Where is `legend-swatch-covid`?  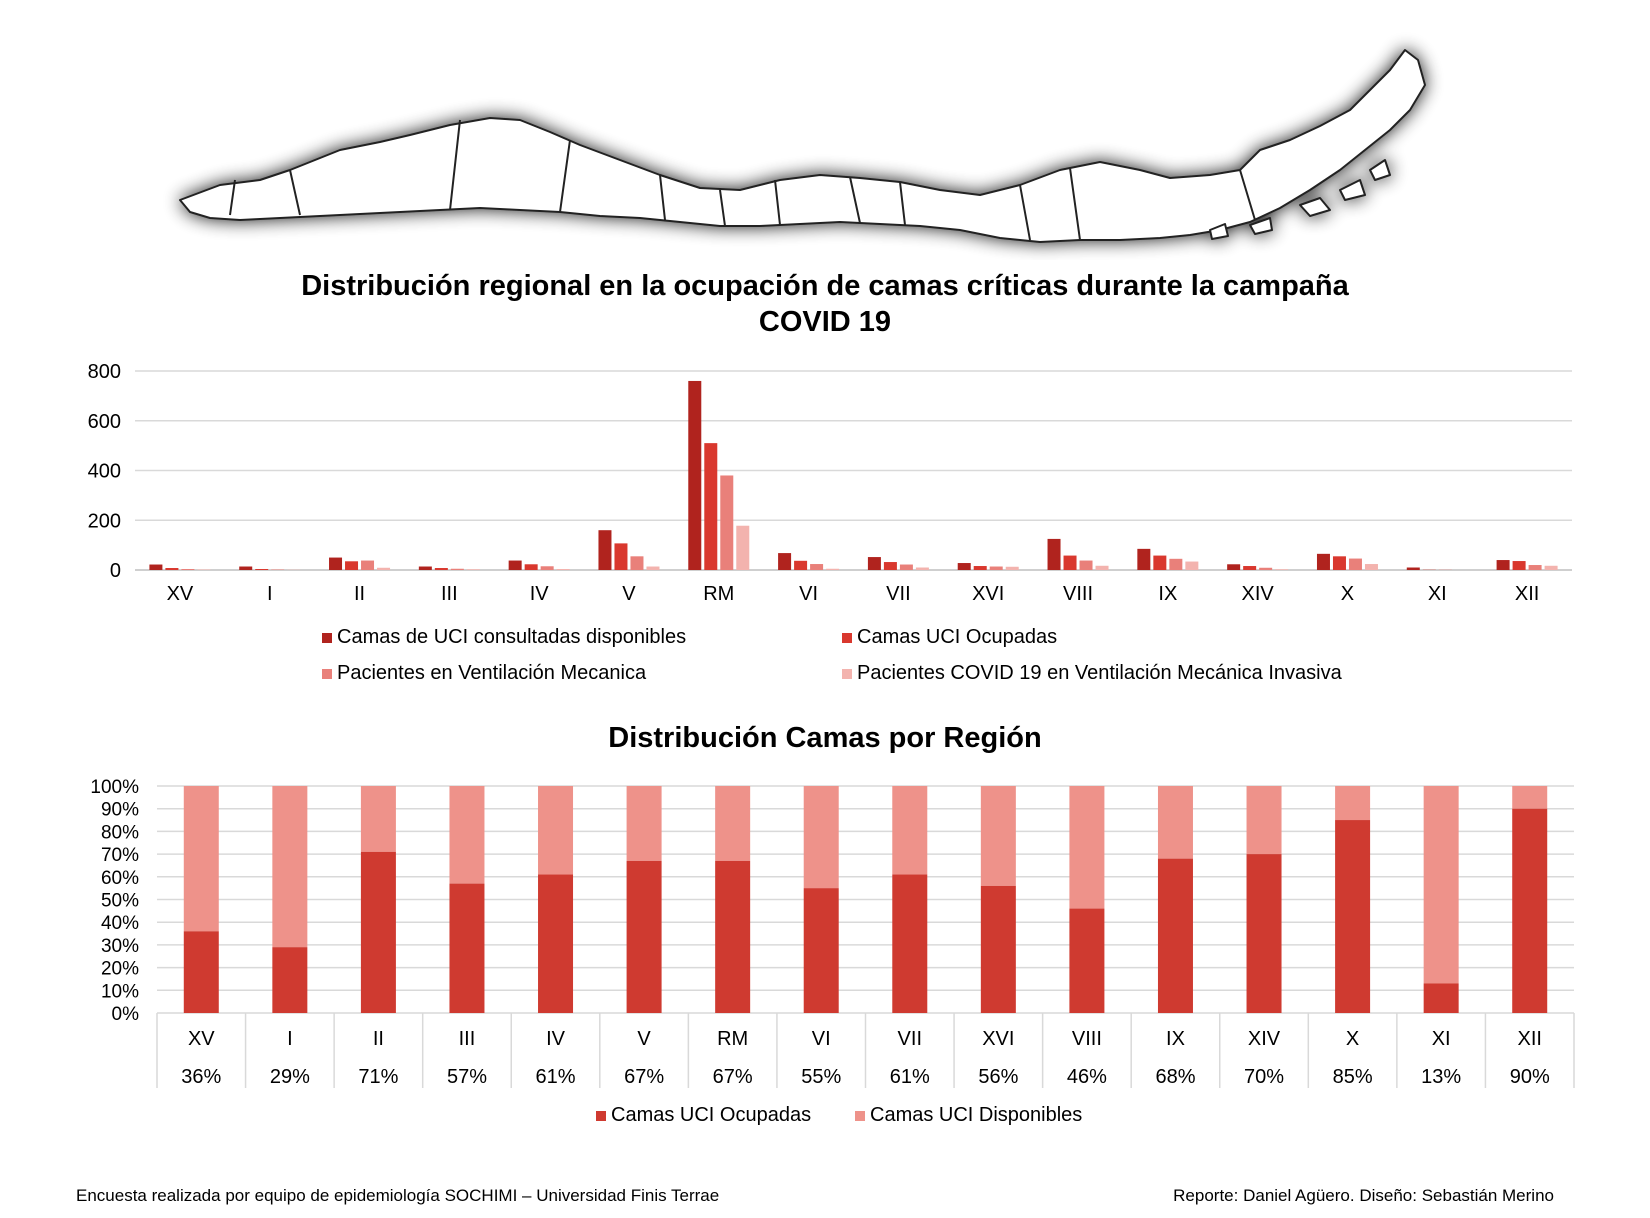
legend-swatch-covid is located at coordinates (847, 673).